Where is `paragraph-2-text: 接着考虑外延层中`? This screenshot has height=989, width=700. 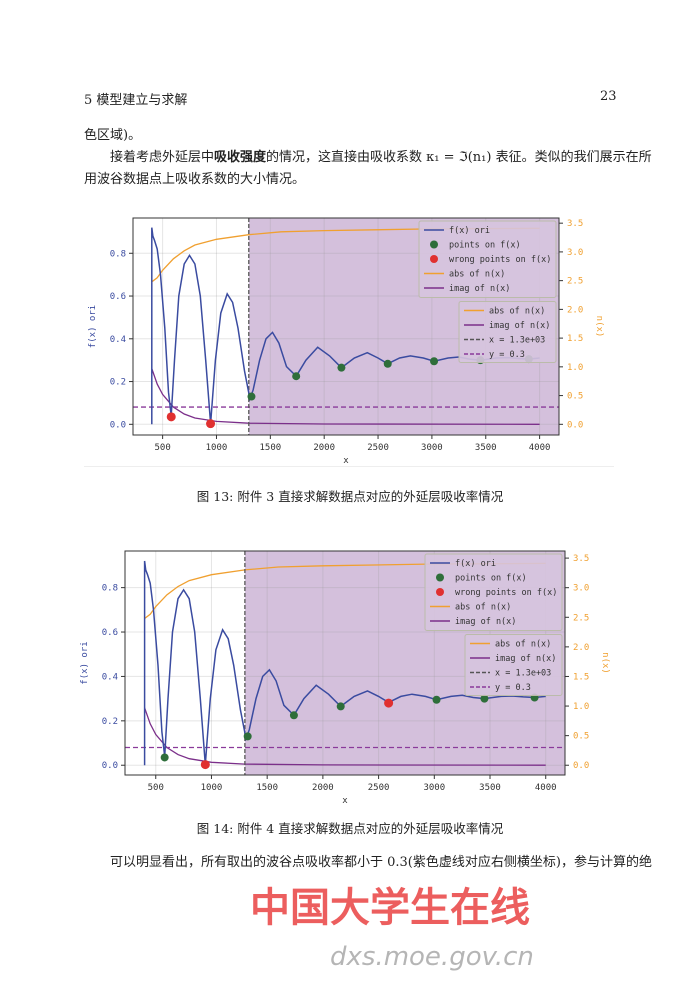
paragraph-2-text: 接着考虑外延层中 is located at coordinates (162, 157).